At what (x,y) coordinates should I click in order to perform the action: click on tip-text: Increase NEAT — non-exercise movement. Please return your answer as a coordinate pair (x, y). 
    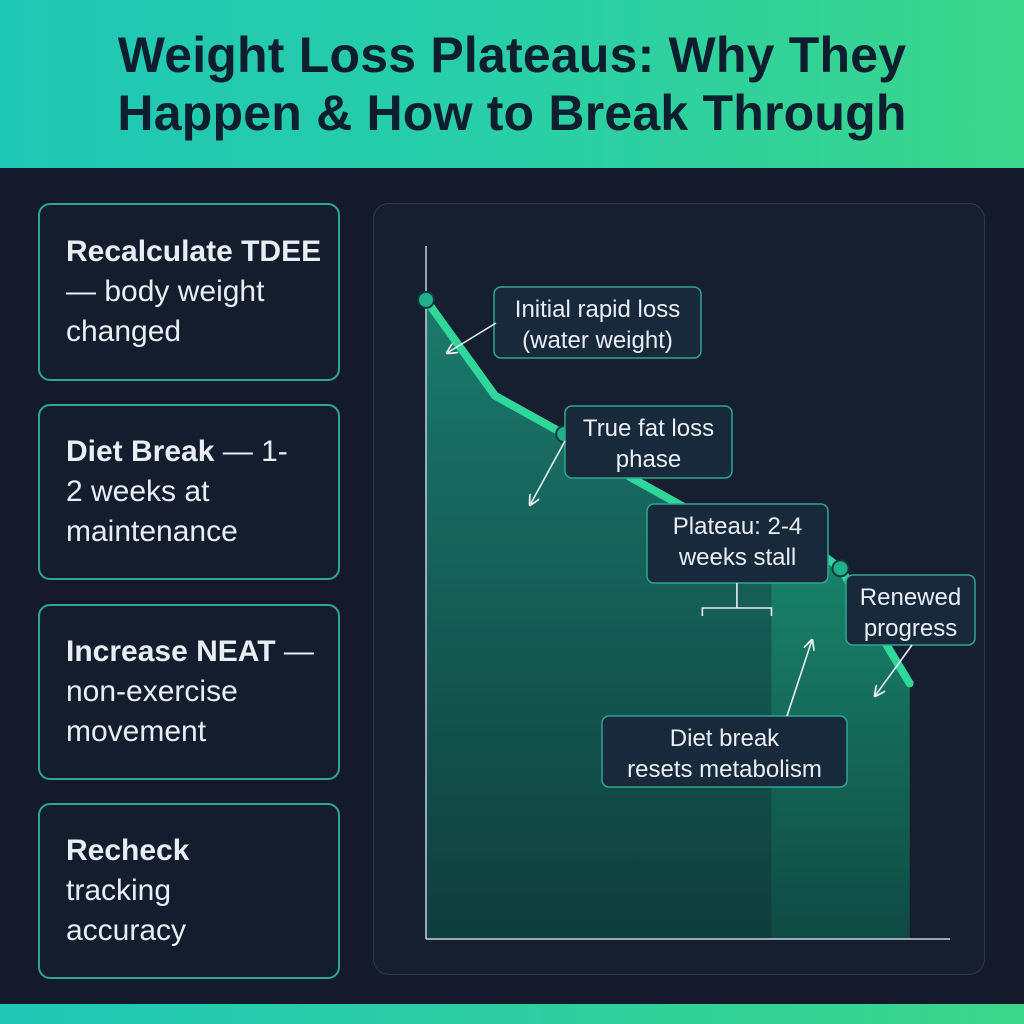
    Looking at the image, I should click on (191, 692).